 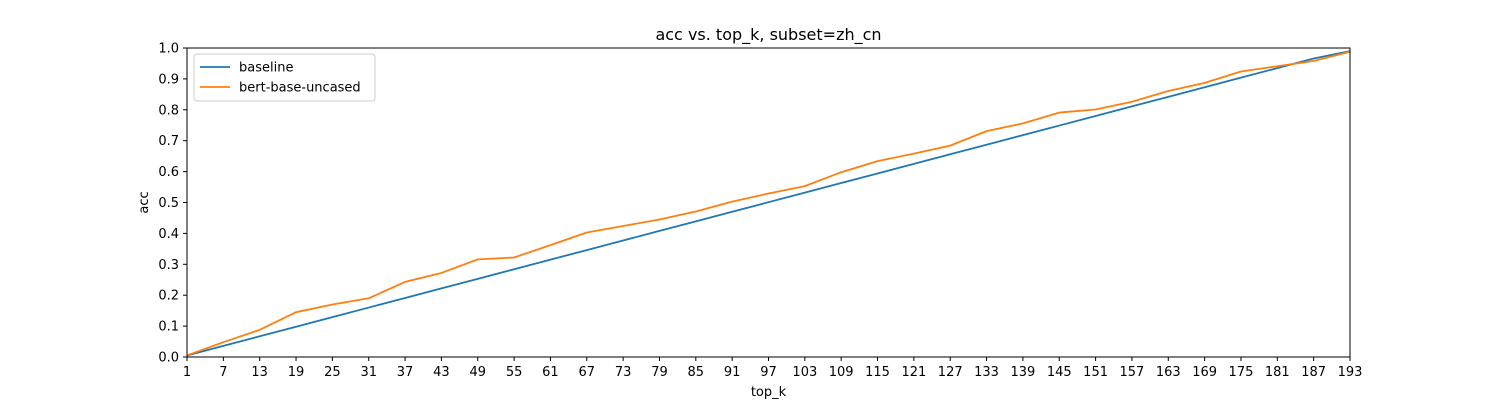 What do you see at coordinates (986, 372) in the screenshot?
I see `x-tick-label: 133` at bounding box center [986, 372].